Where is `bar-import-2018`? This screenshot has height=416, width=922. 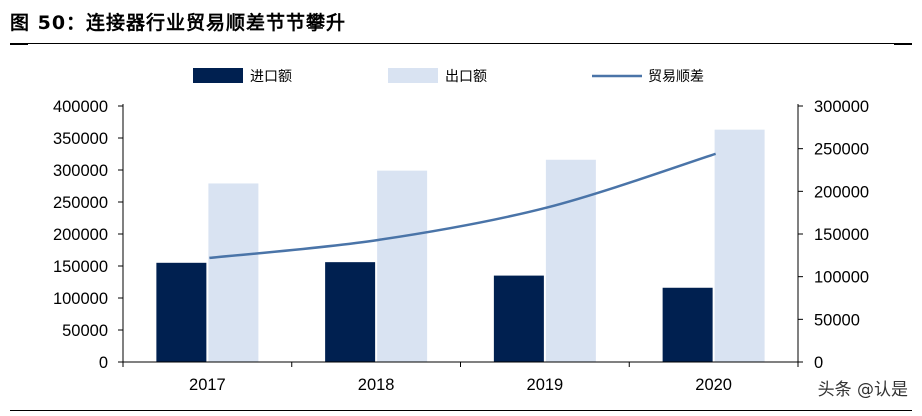 bar-import-2018 is located at coordinates (350, 312).